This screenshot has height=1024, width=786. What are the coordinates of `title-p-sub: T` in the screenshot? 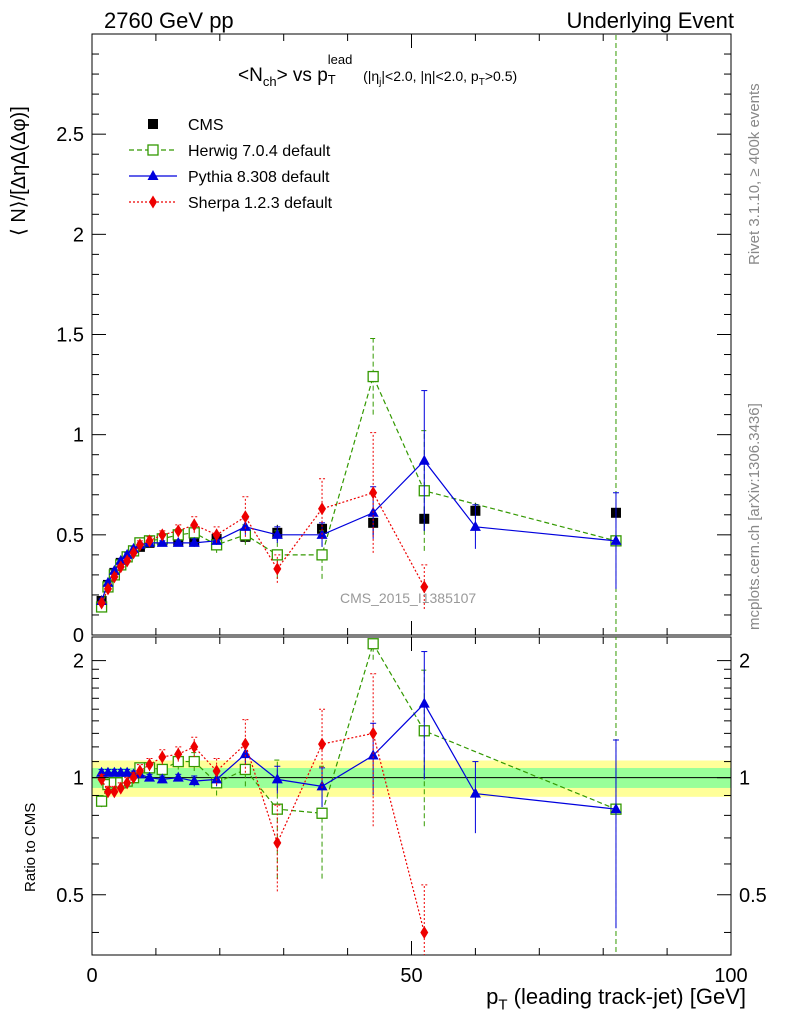 It's located at (331, 79).